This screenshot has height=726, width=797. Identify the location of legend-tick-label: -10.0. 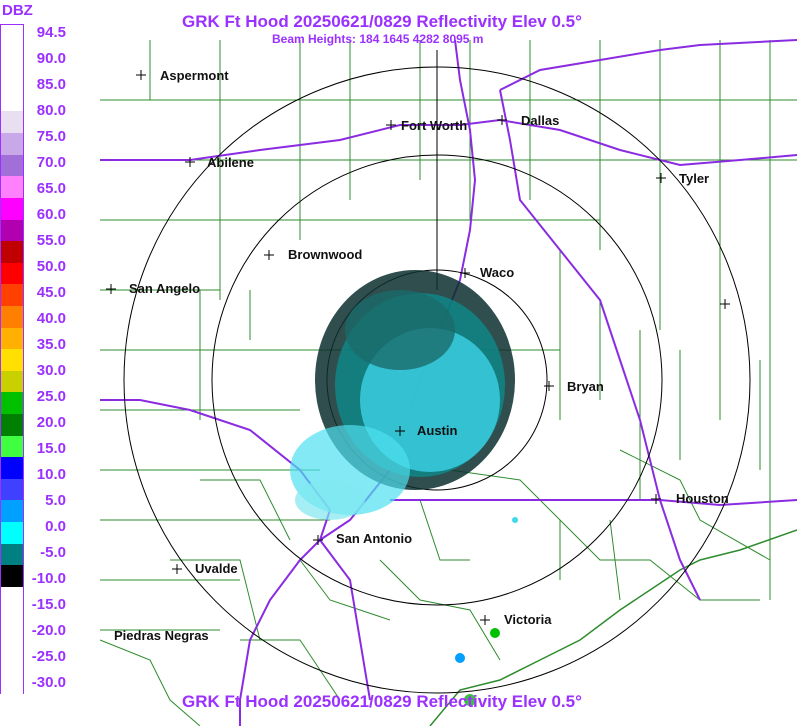
(35, 578).